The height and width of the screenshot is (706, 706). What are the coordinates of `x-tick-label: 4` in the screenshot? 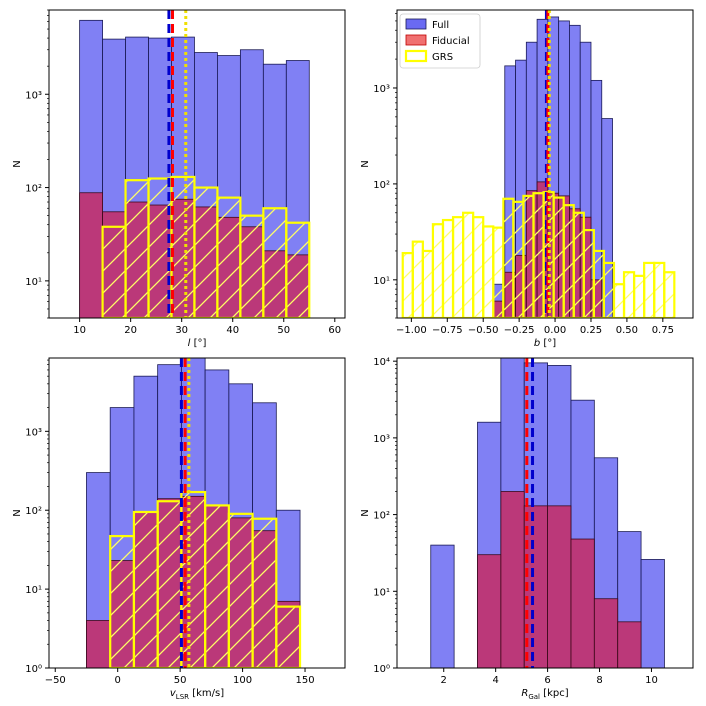 It's located at (495, 680).